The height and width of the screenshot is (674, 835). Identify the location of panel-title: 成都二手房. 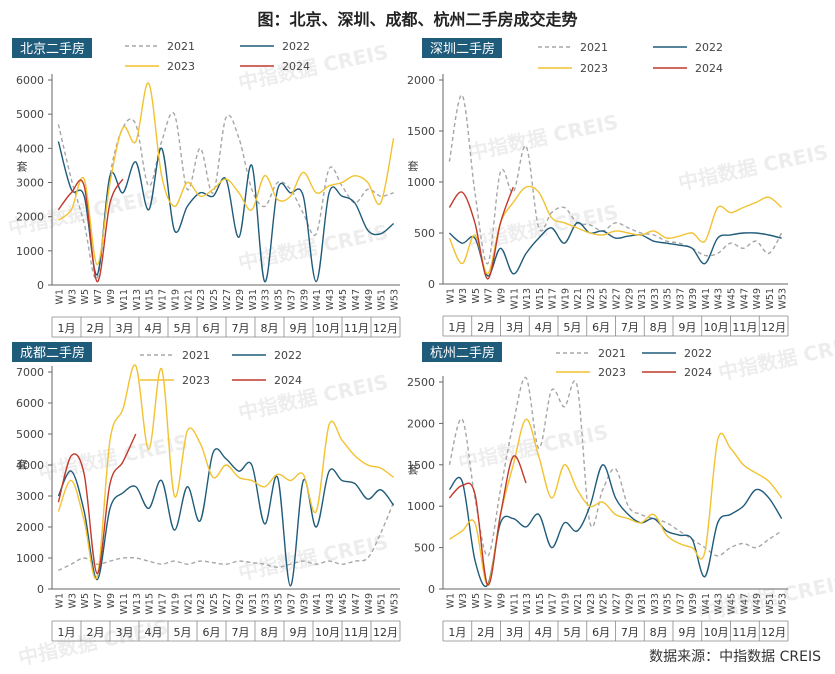
(52, 353).